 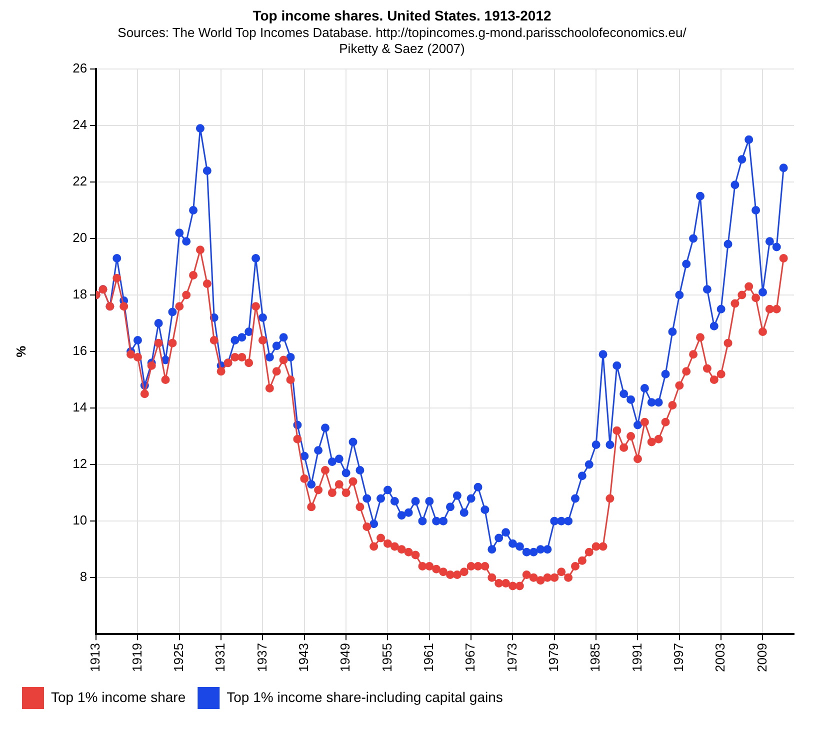 I want to click on legend-label: Top 1% income share, so click(x=118, y=696).